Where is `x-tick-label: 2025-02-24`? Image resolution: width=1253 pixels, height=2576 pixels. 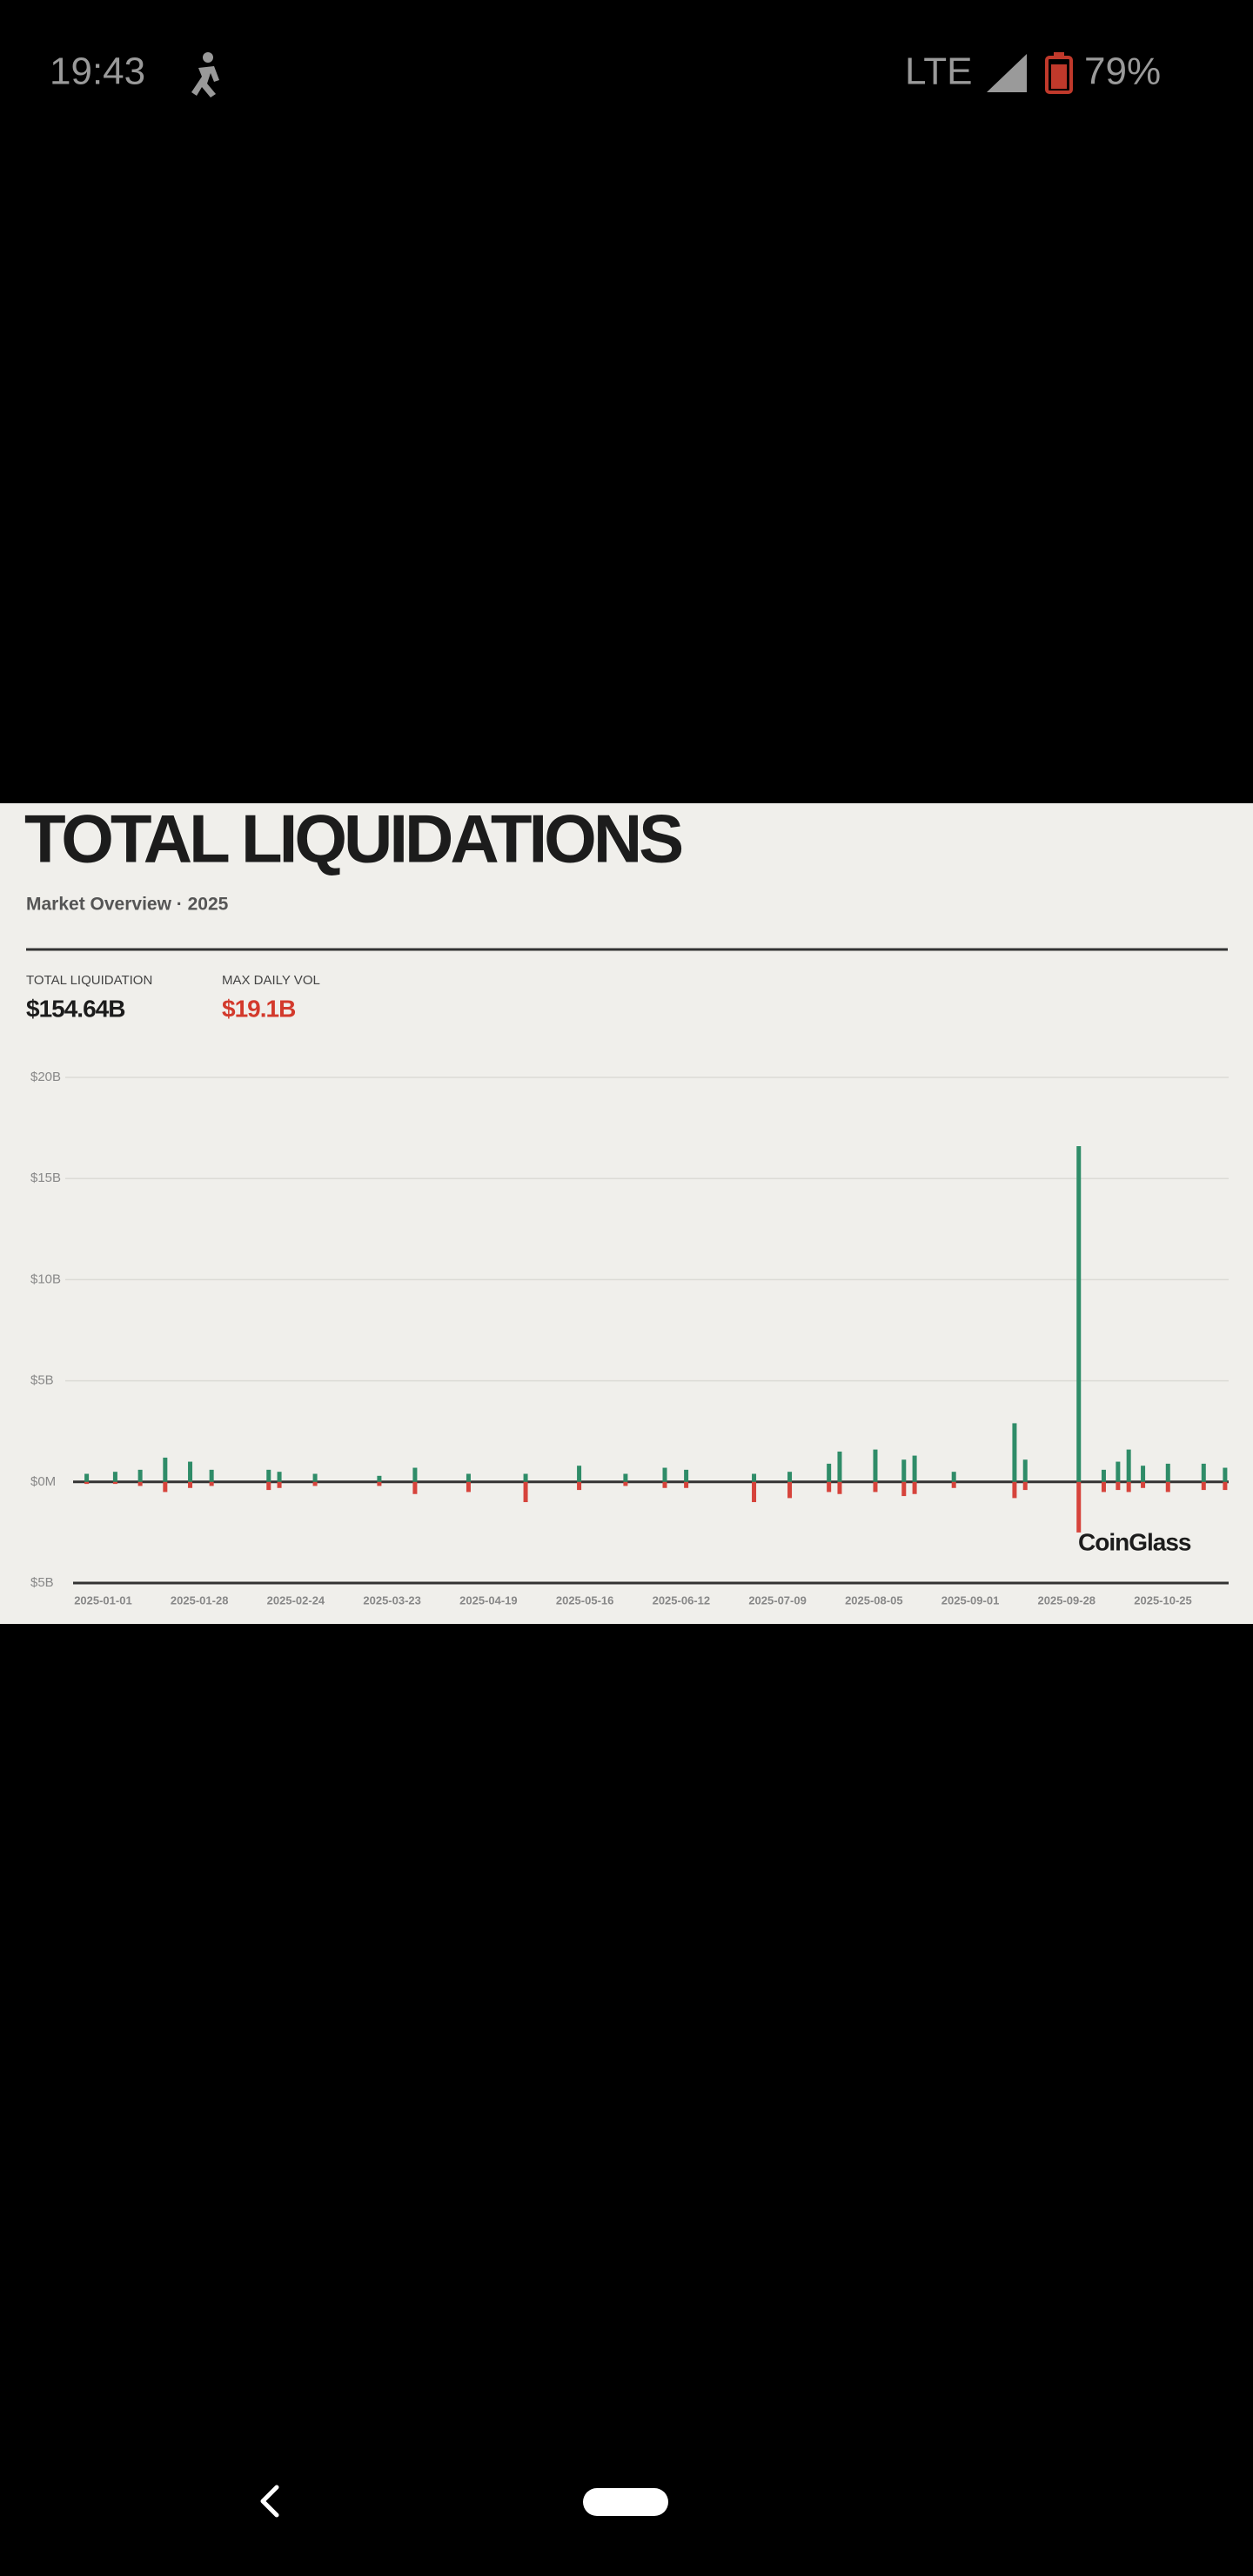 x-tick-label: 2025-02-24 is located at coordinates (296, 1600).